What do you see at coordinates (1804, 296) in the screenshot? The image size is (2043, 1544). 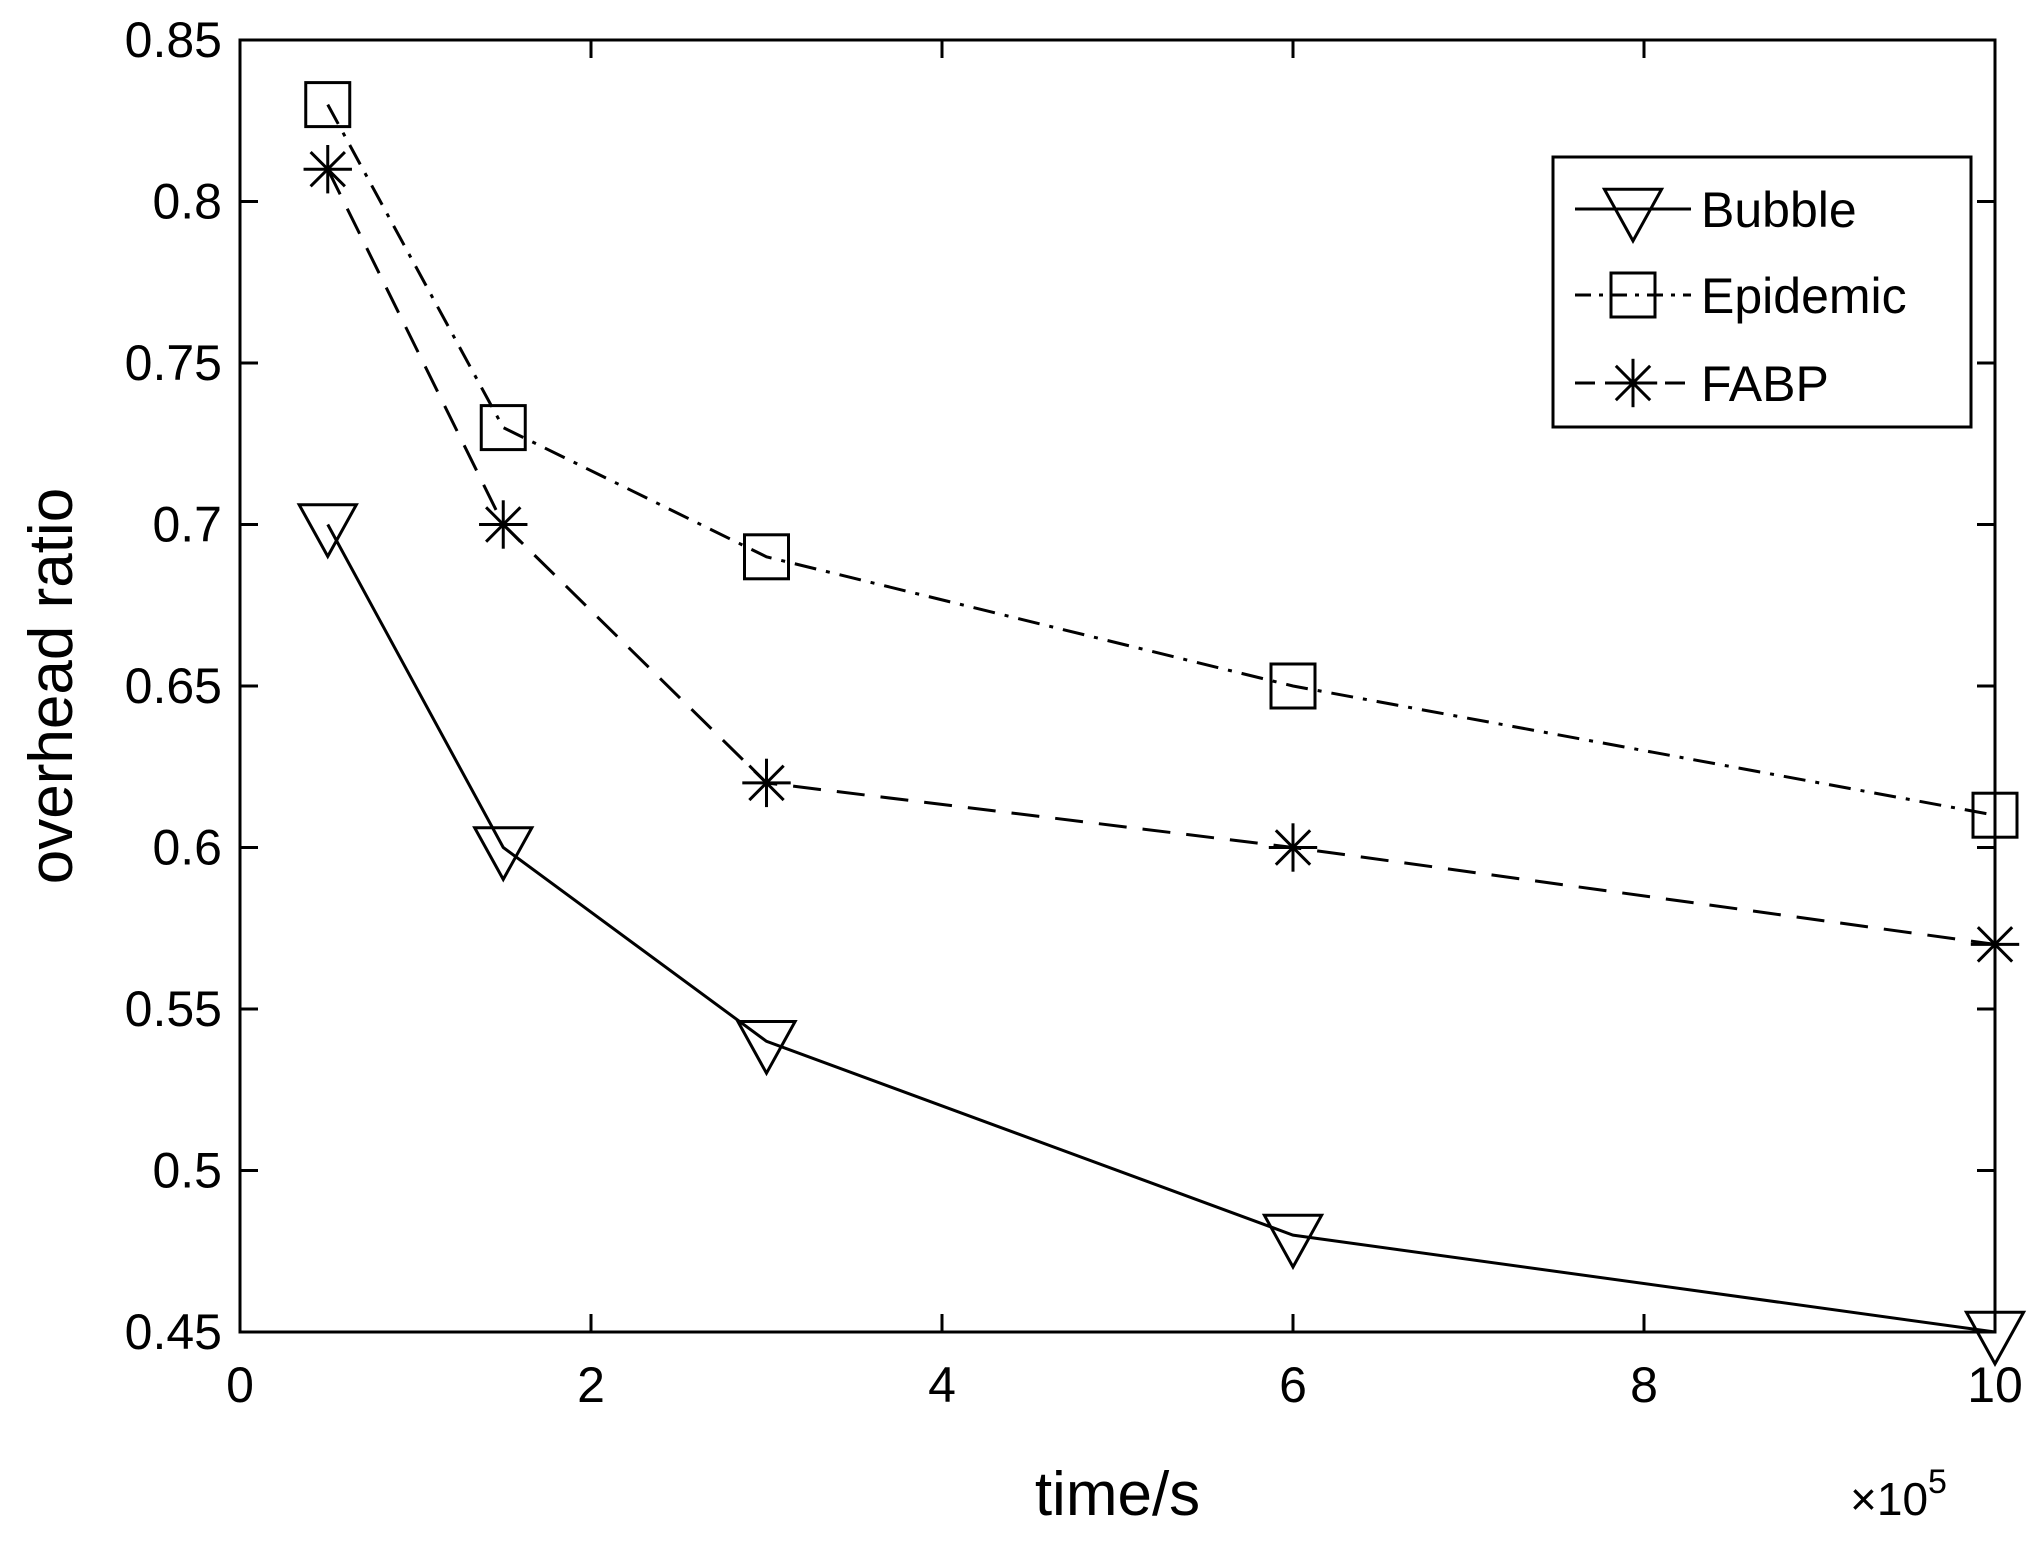 I see `legend-label-epidemic: Epidemic` at bounding box center [1804, 296].